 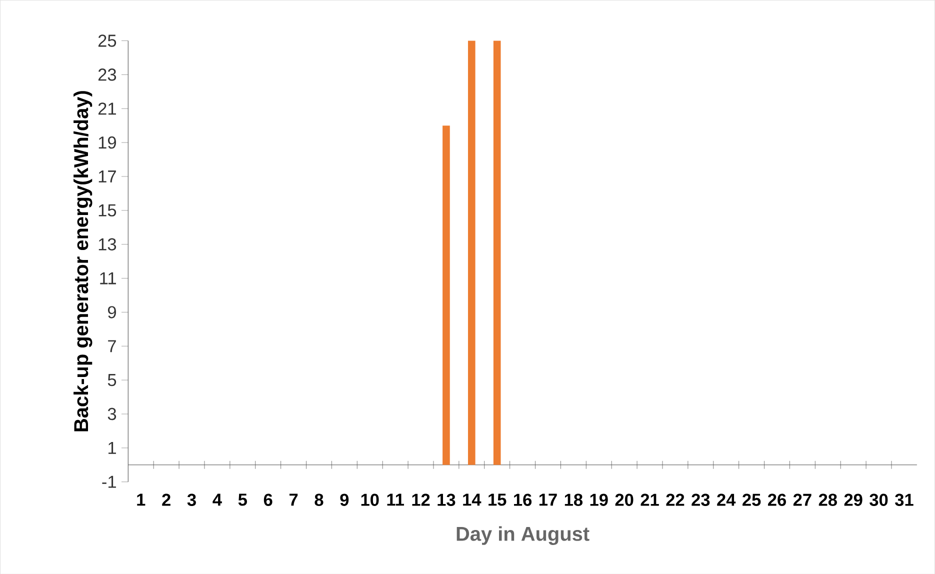 I want to click on x-tick-label: 21, so click(x=649, y=500).